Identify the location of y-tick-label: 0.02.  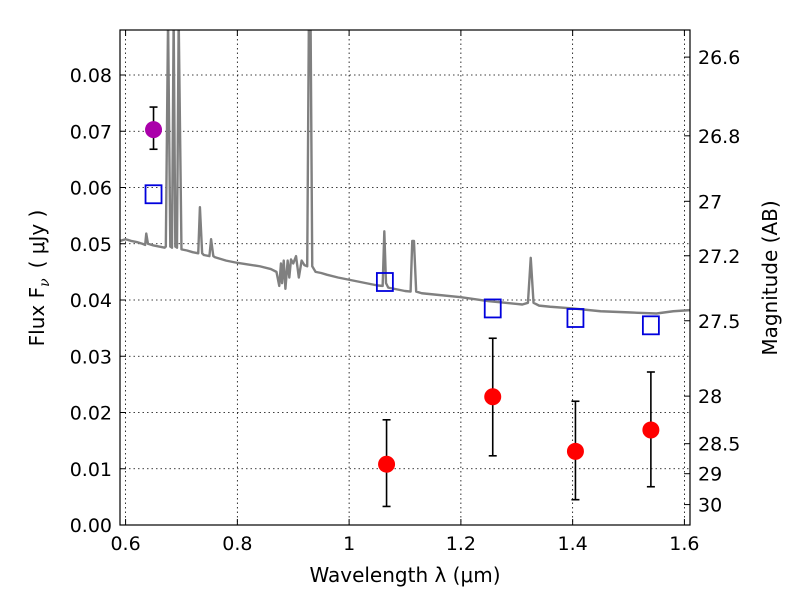
(91, 414).